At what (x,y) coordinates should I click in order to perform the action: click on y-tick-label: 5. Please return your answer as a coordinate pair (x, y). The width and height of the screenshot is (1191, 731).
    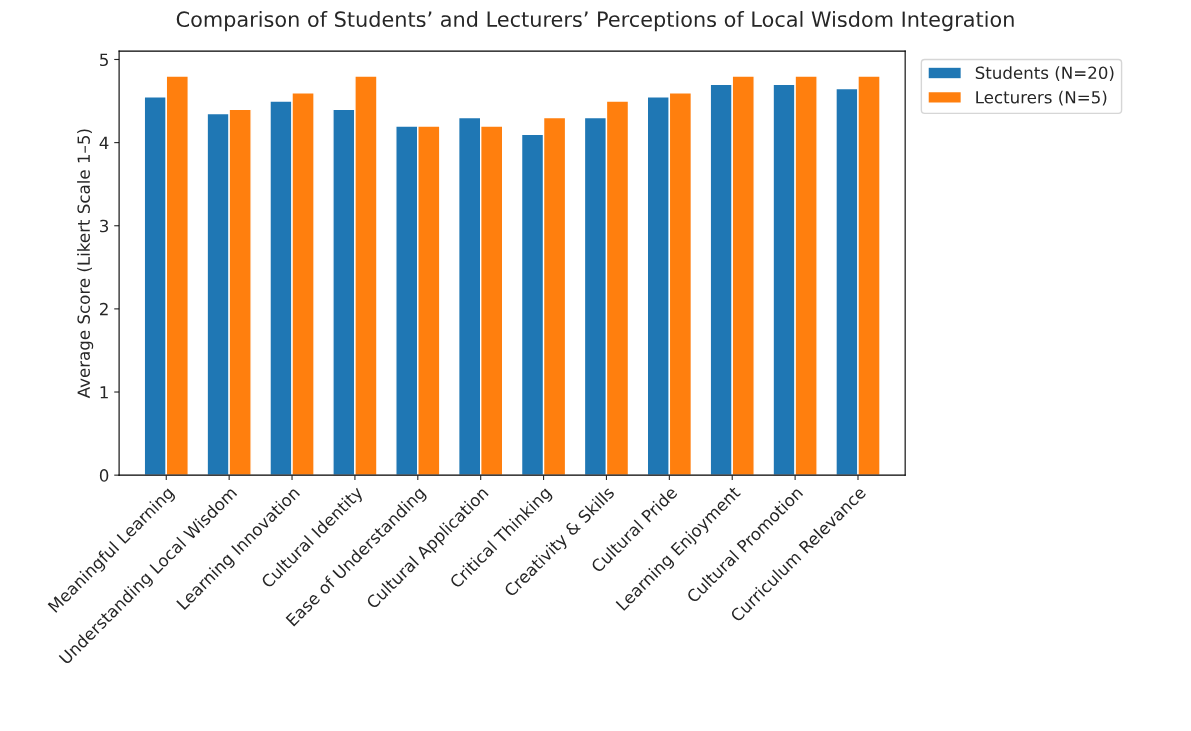
    Looking at the image, I should click on (104, 60).